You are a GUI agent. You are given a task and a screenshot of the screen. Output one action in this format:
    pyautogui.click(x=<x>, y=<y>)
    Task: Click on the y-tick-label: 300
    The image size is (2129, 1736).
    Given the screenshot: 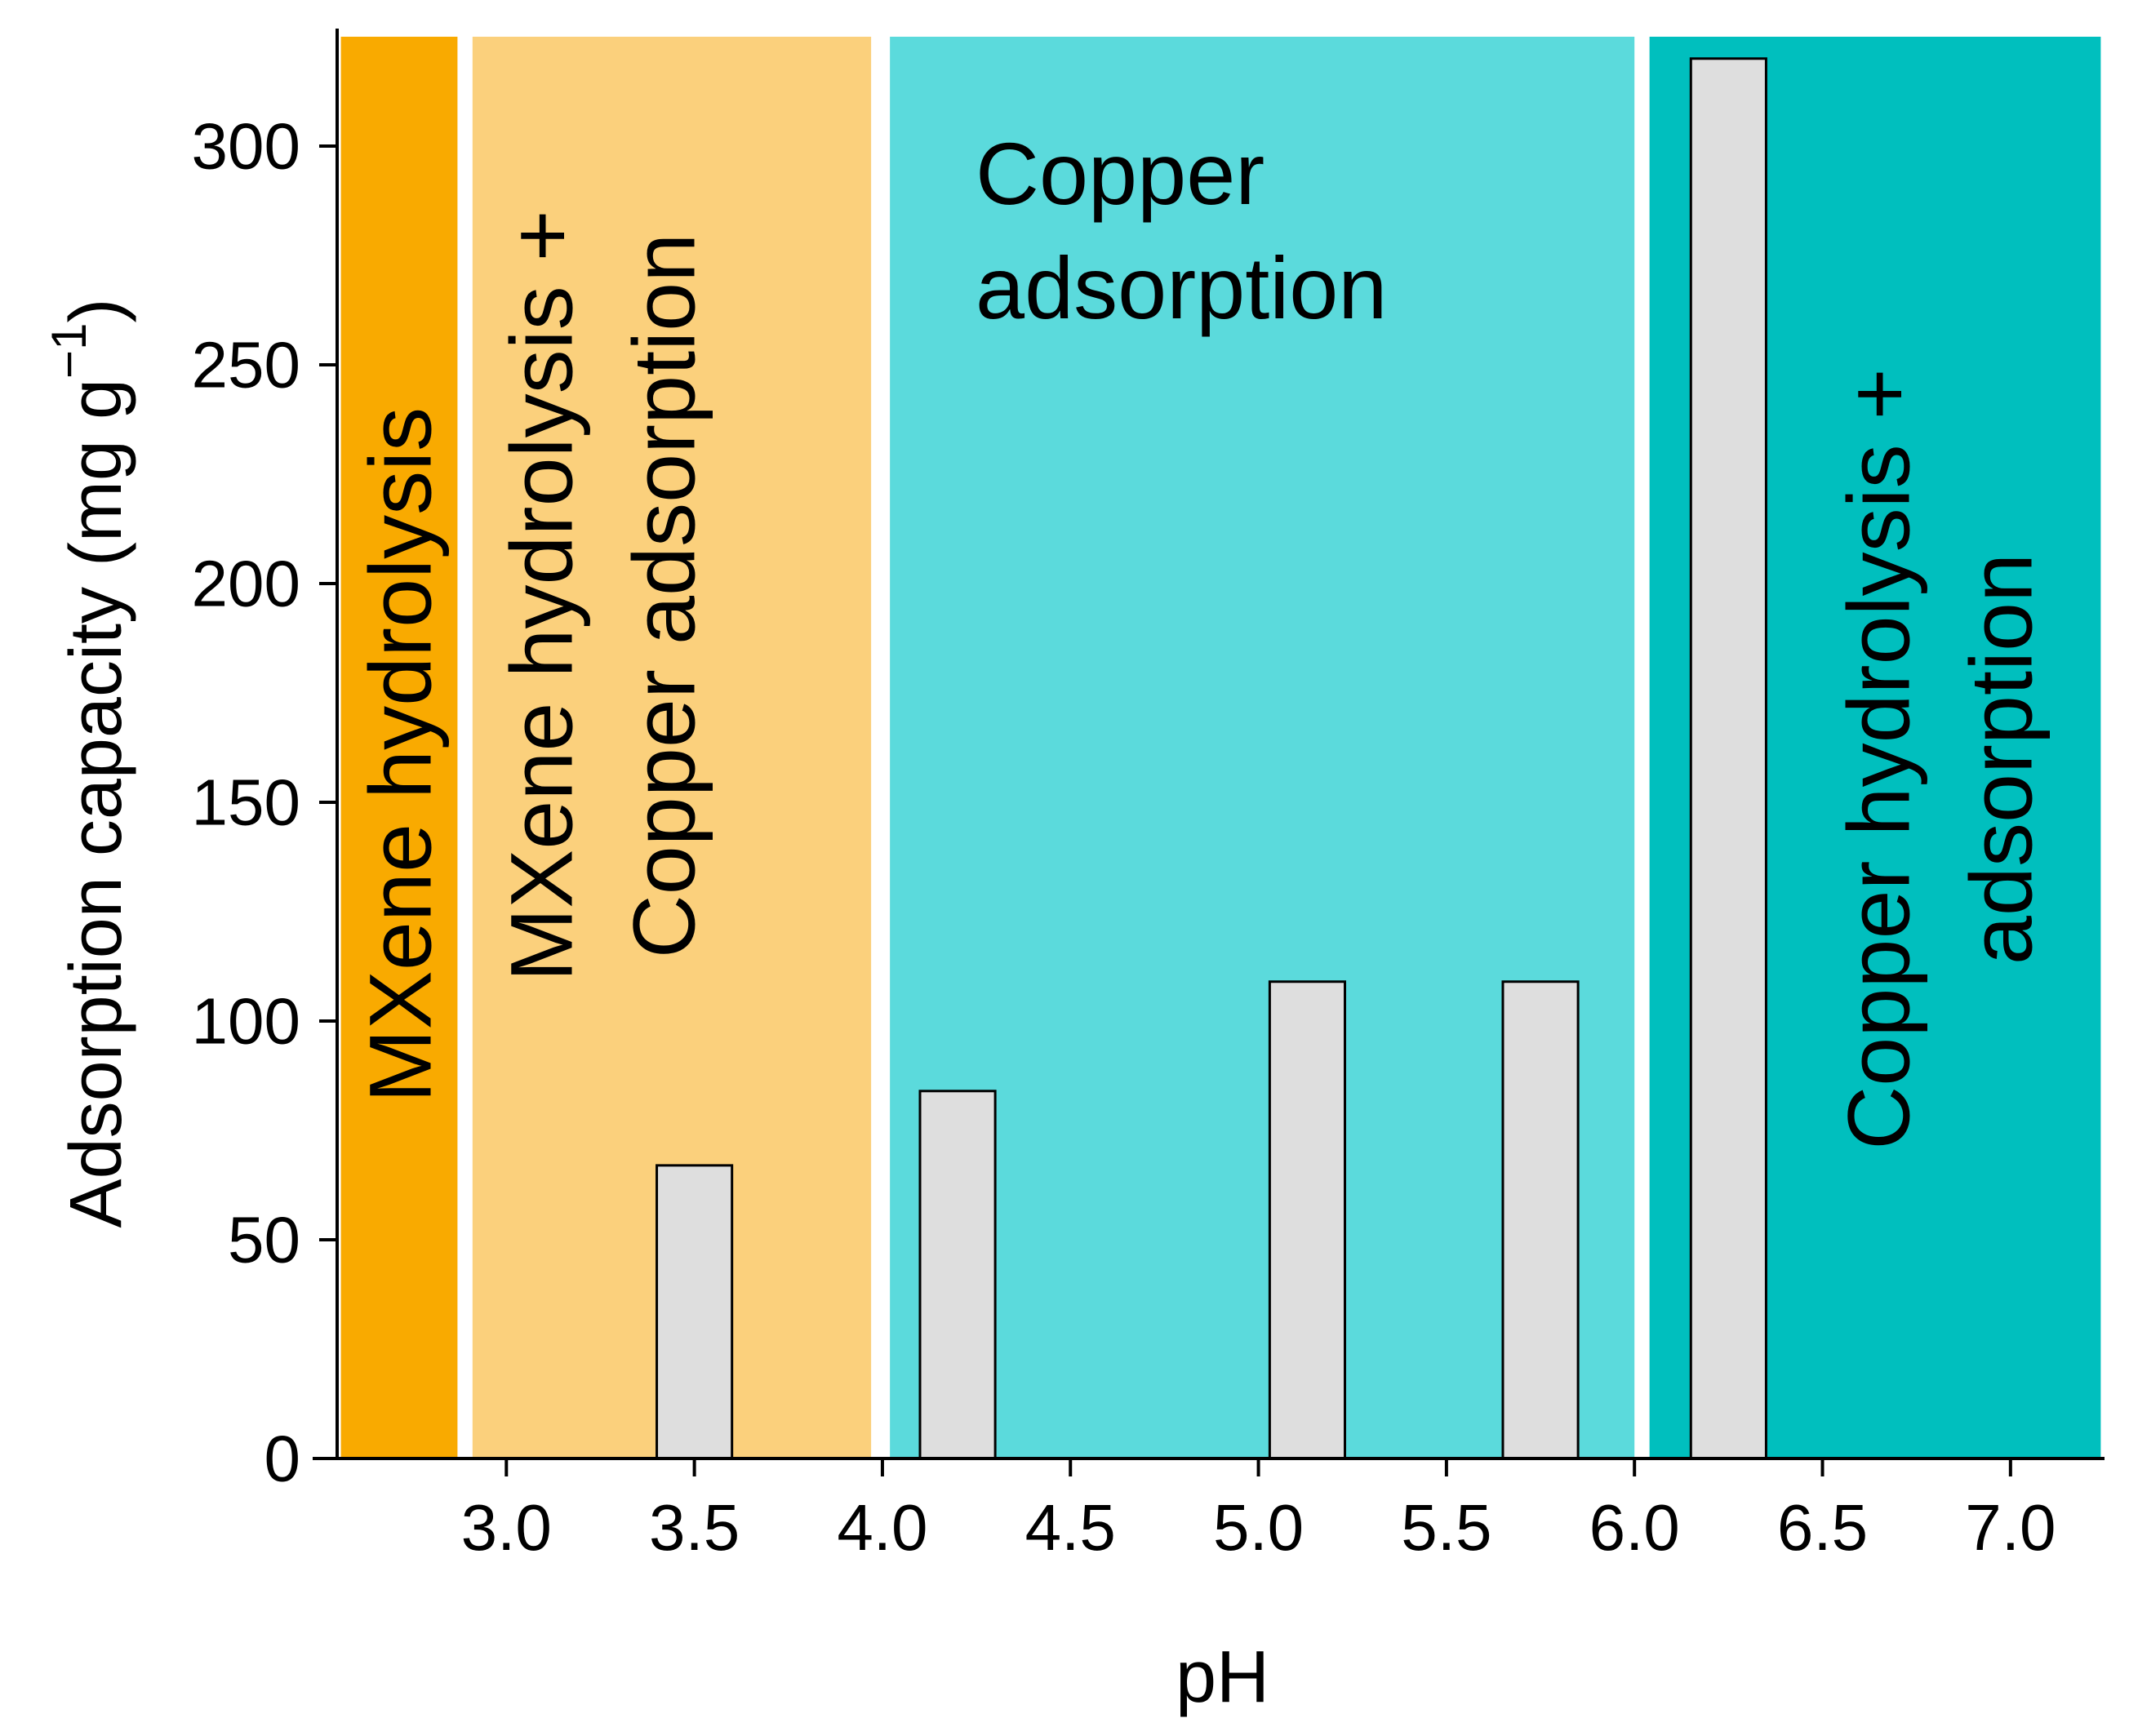 What is the action you would take?
    pyautogui.click(x=246, y=146)
    